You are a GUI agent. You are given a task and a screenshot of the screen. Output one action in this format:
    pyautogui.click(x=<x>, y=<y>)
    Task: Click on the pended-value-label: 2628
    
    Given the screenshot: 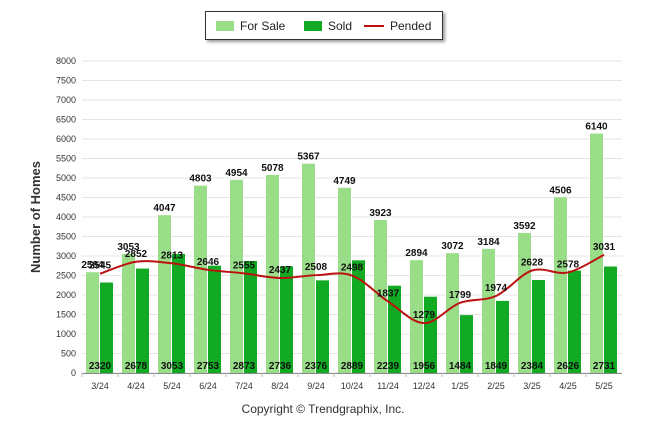 What is the action you would take?
    pyautogui.click(x=532, y=263)
    